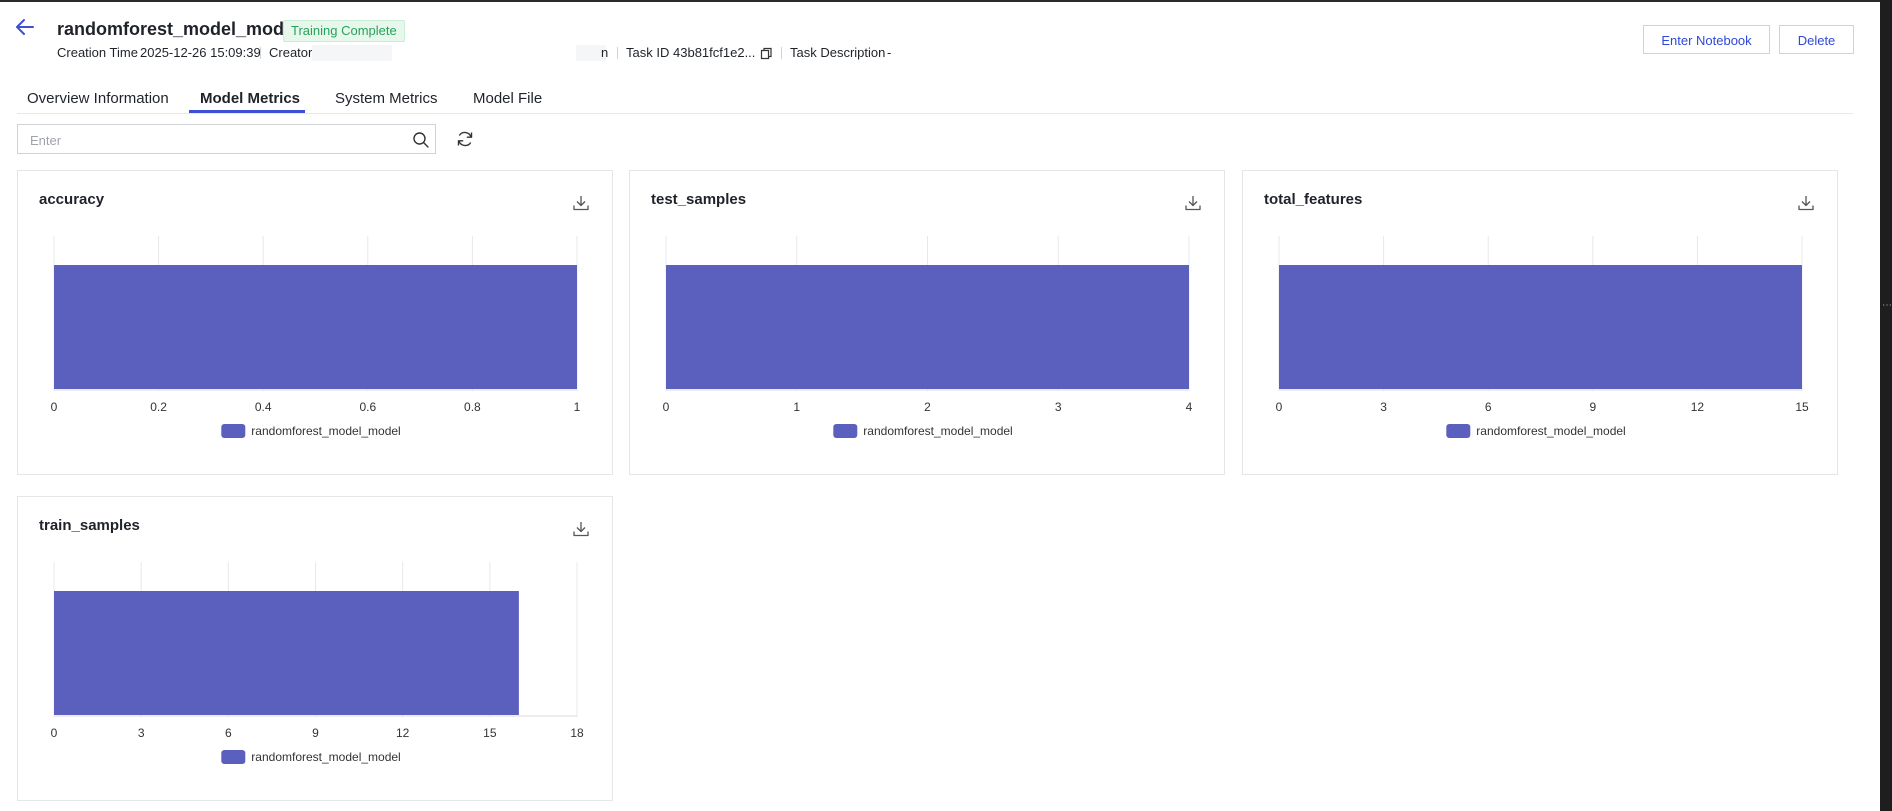  Describe the element at coordinates (1706, 39) in the screenshot. I see `enter-notebook-button: Enter Notebook` at that location.